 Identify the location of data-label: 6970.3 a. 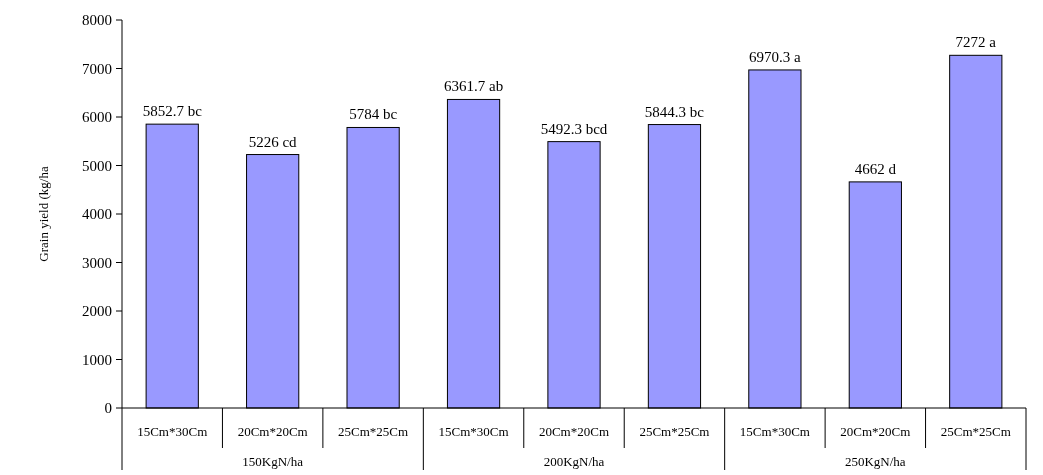
(775, 56).